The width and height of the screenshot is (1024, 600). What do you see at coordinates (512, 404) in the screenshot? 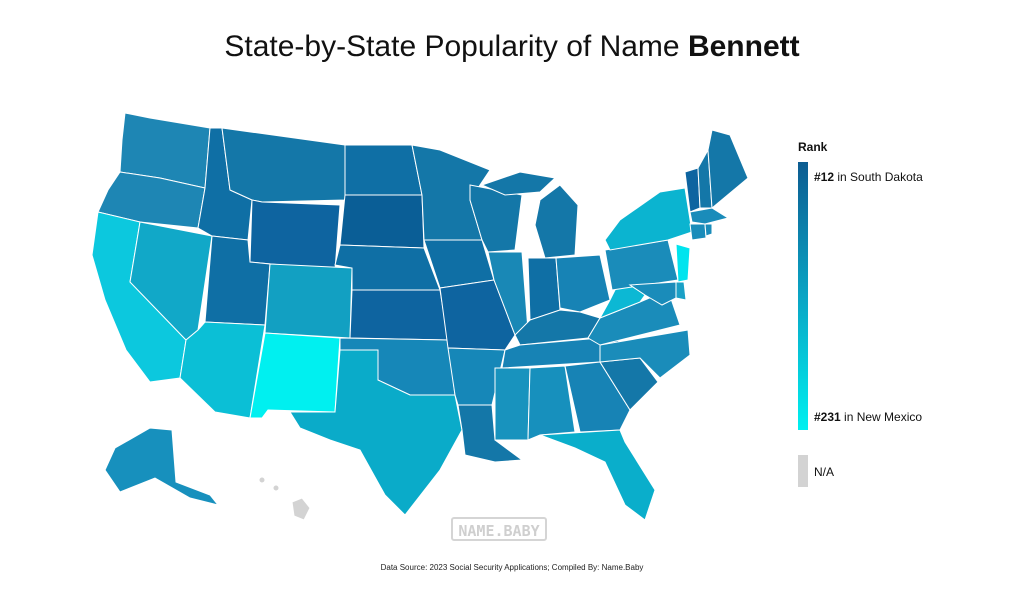
I see `state-MS` at bounding box center [512, 404].